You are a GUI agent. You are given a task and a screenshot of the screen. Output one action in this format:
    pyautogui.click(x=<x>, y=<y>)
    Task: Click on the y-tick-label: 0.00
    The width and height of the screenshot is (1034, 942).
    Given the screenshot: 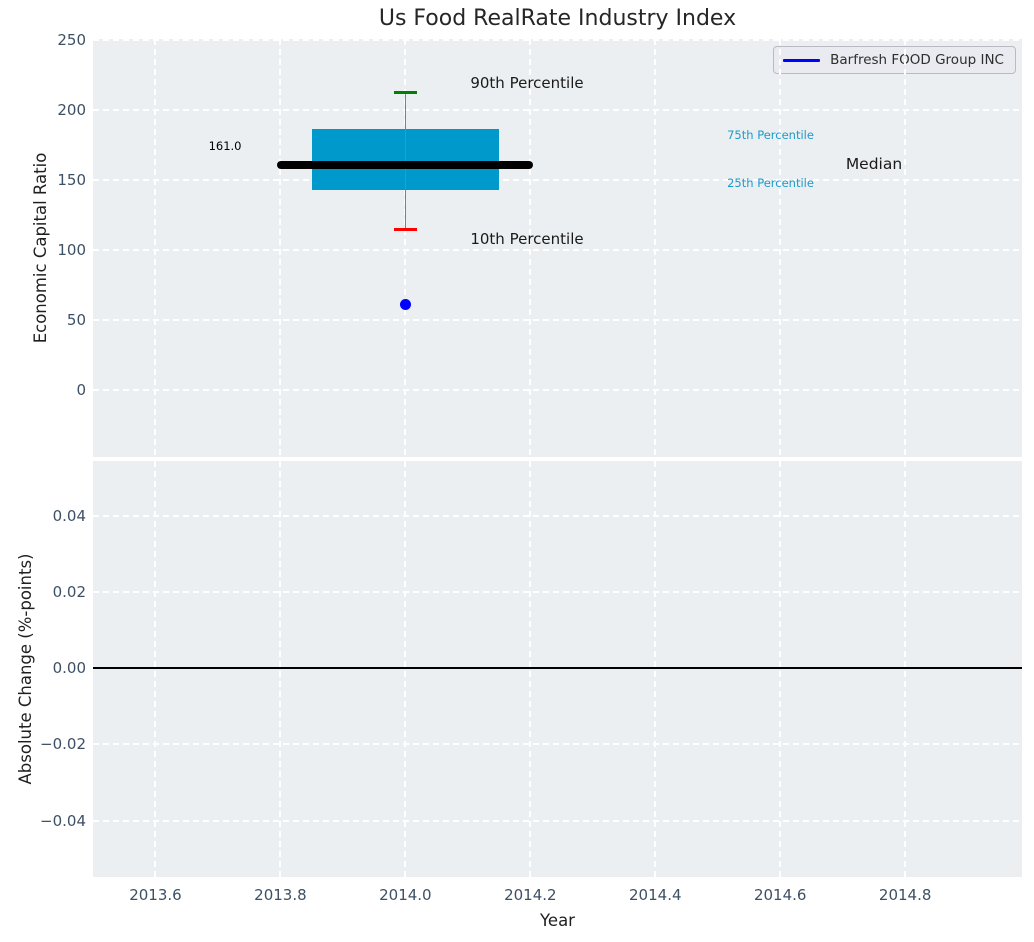 What is the action you would take?
    pyautogui.click(x=69, y=668)
    